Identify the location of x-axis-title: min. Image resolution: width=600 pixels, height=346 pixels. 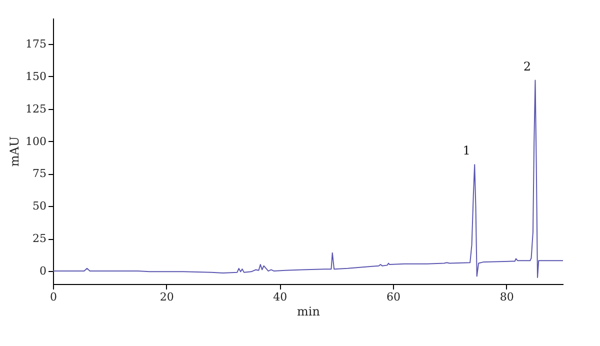
(308, 311).